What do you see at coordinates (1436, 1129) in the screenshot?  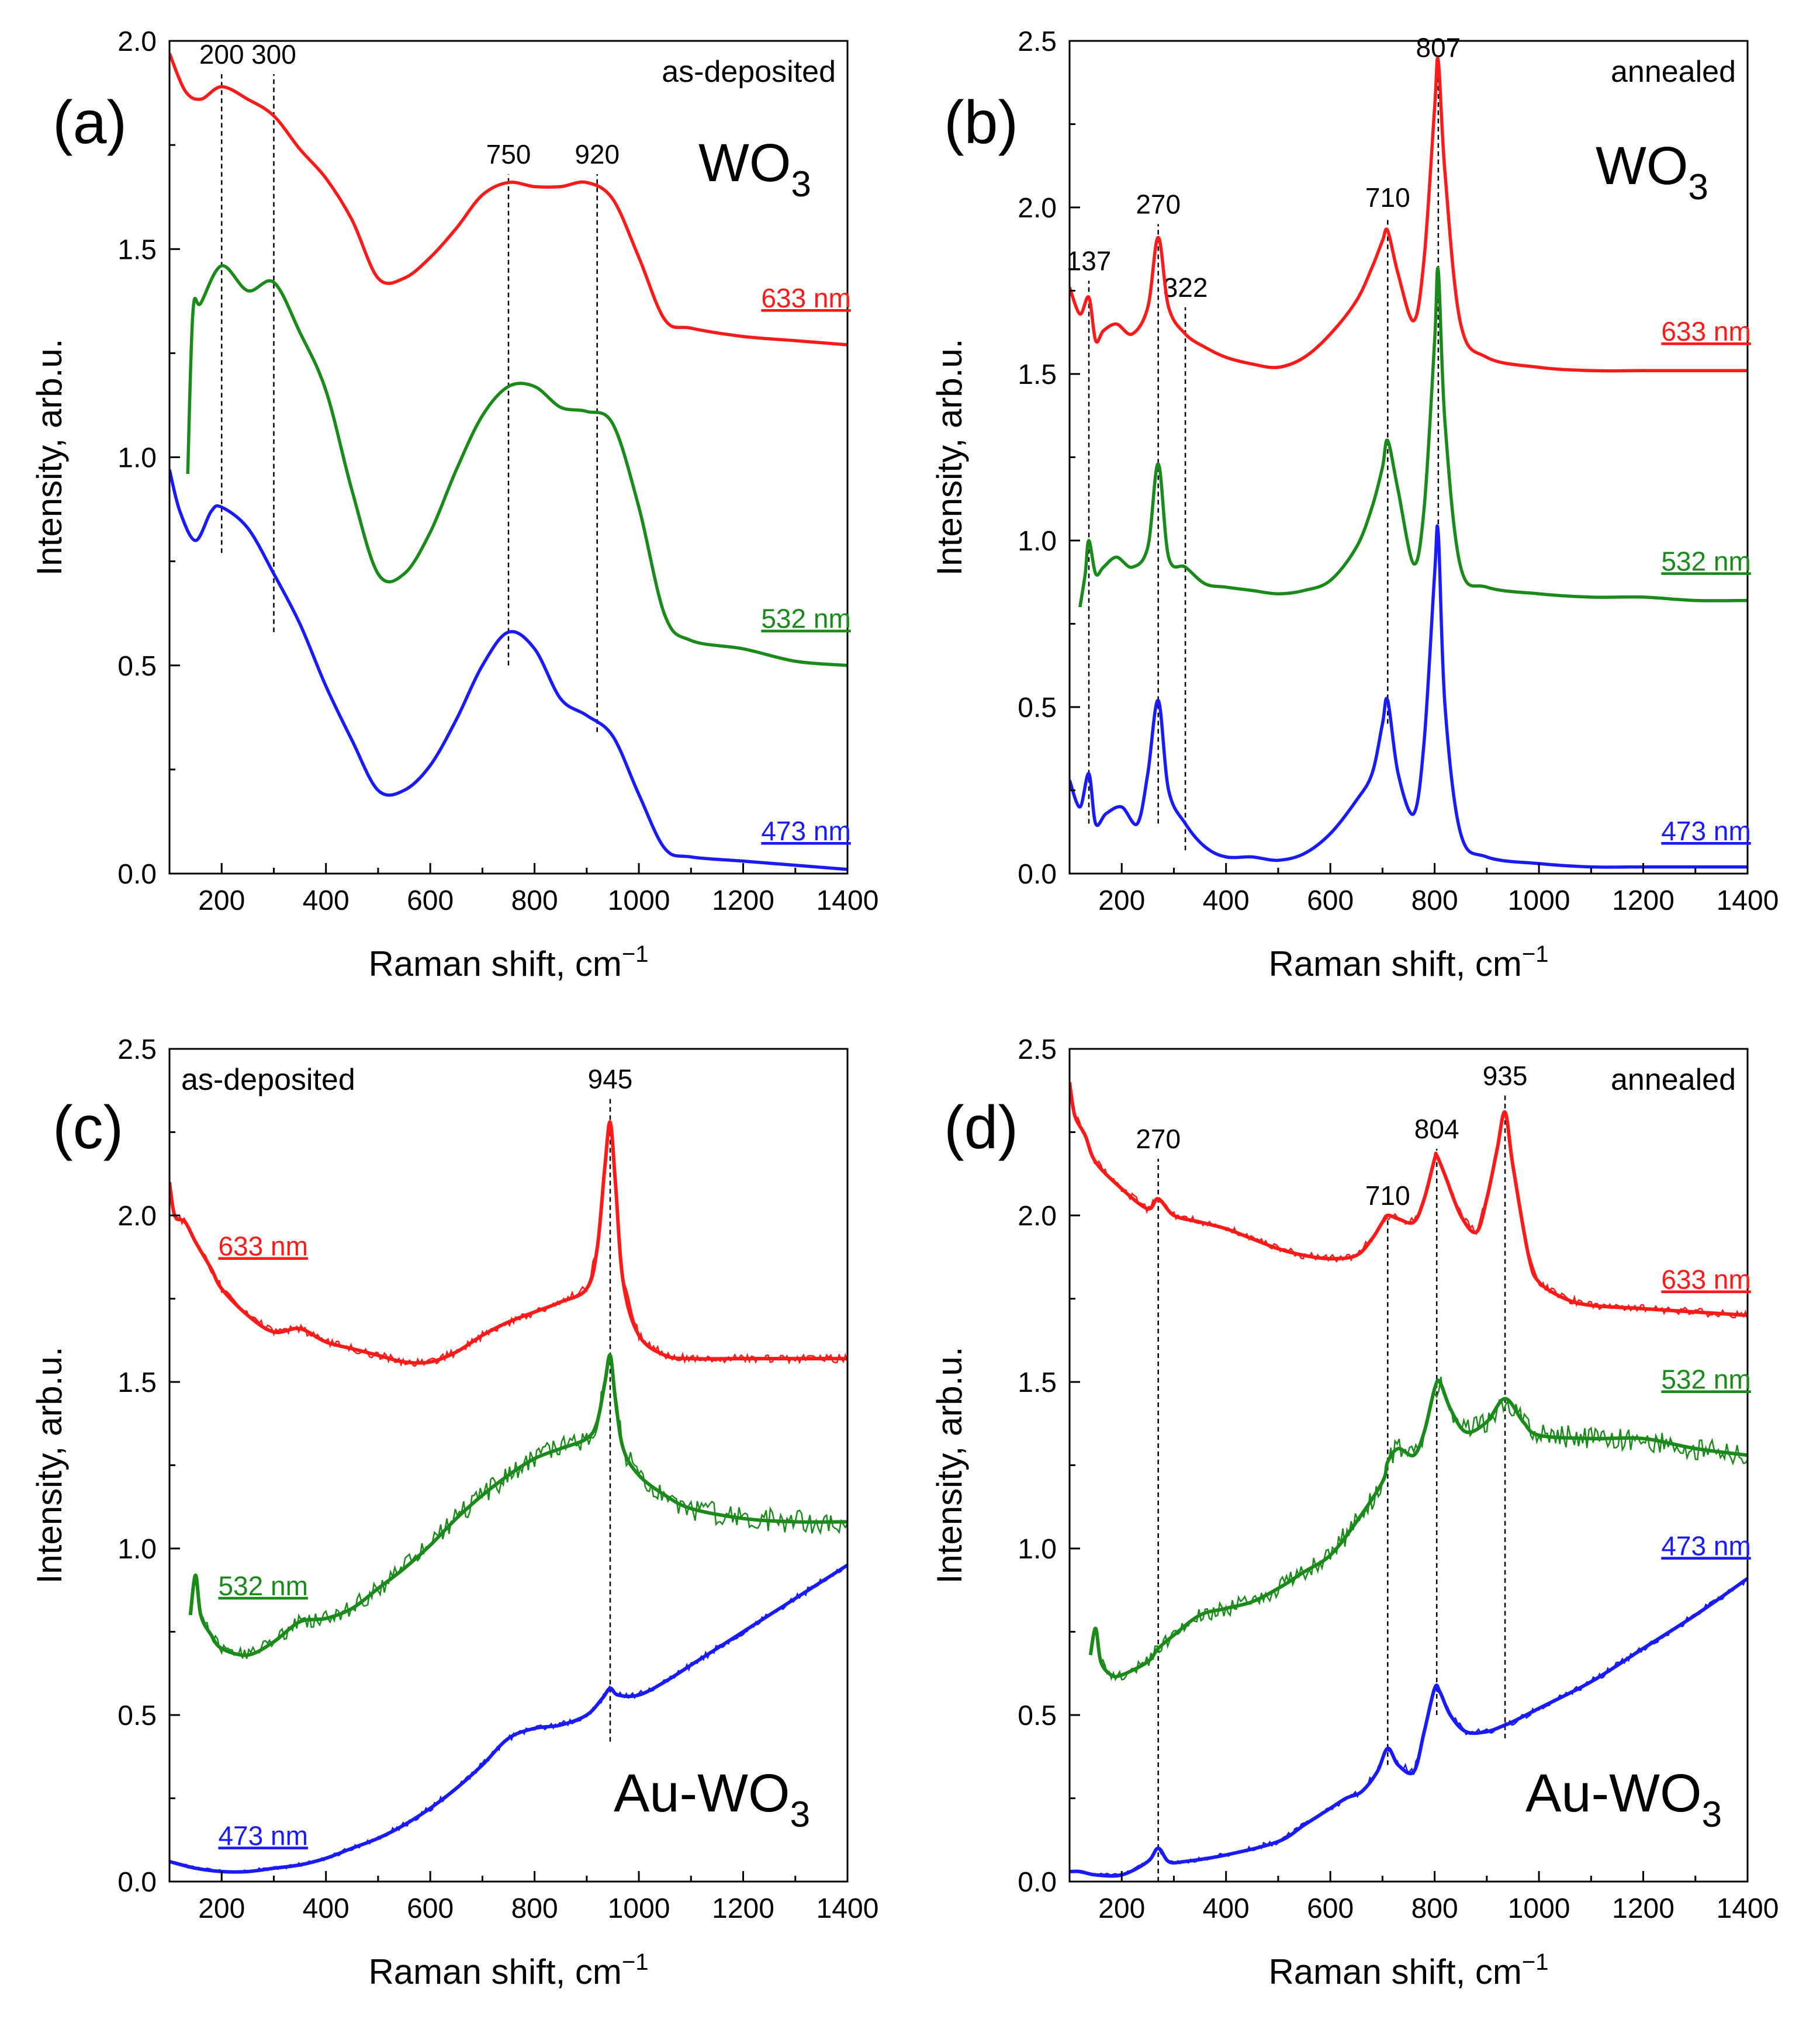 I see `peak-label: 804` at bounding box center [1436, 1129].